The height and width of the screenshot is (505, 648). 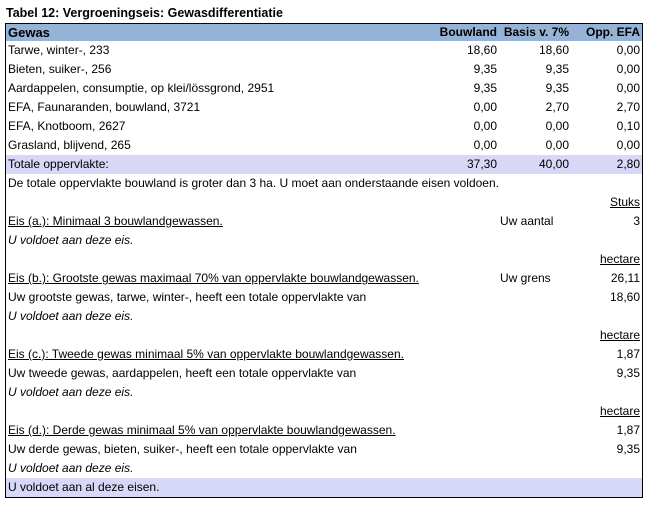 I want to click on total-efa: 2,80, so click(x=628, y=164).